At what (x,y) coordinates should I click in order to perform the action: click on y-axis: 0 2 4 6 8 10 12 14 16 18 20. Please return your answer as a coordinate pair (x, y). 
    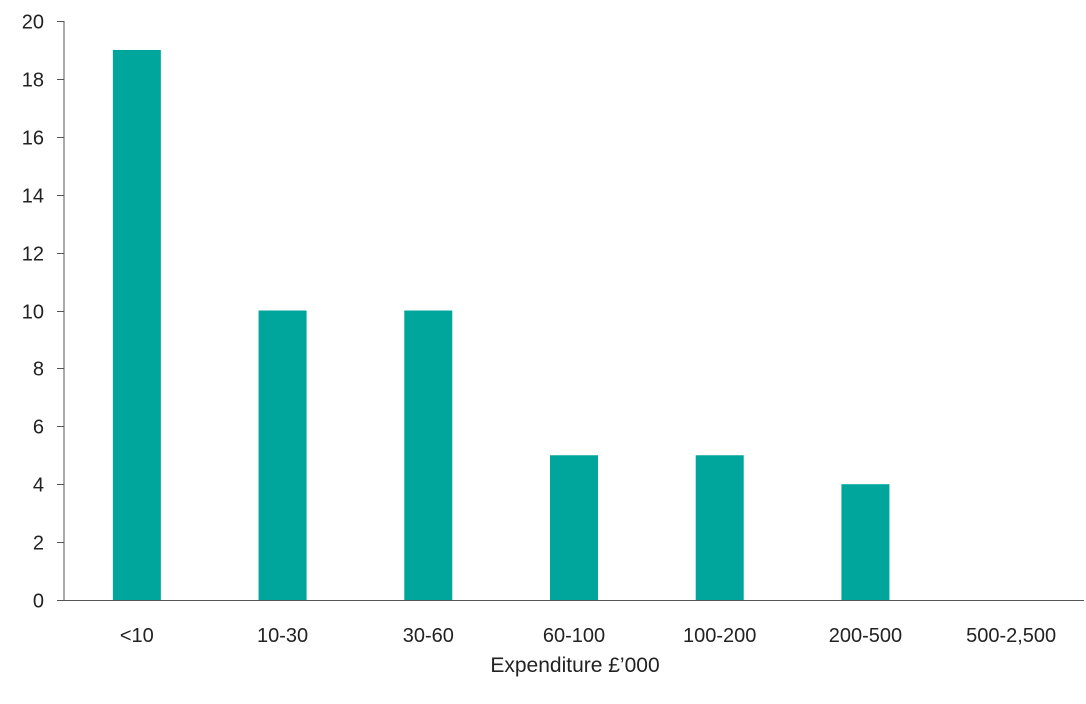
    Looking at the image, I should click on (43, 312).